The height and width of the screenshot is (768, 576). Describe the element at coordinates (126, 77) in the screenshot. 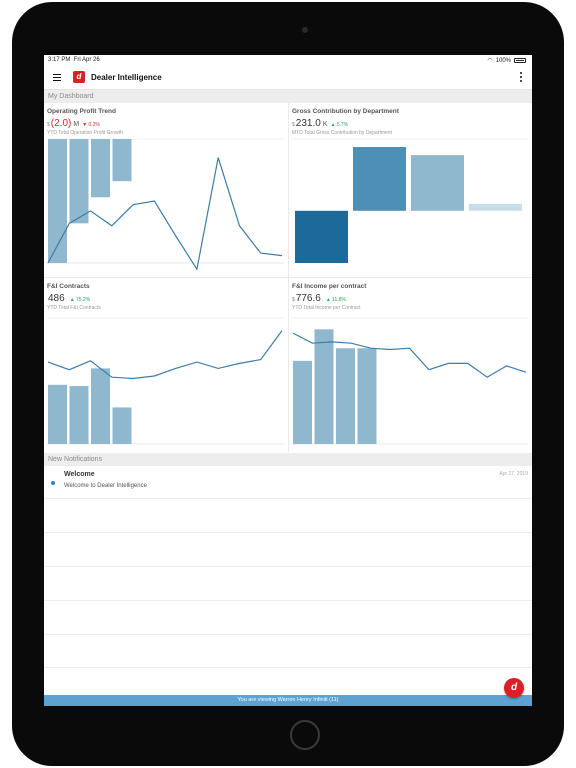

I see `app-title: Dealer Intelligence` at that location.